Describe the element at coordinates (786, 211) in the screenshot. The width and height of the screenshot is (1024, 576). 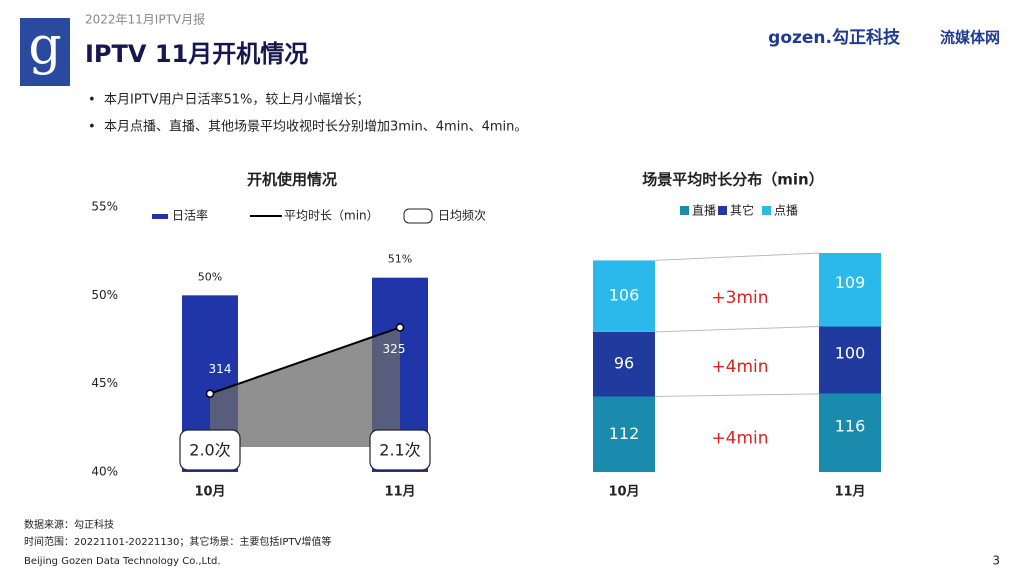
I see `legend-label: 点播` at that location.